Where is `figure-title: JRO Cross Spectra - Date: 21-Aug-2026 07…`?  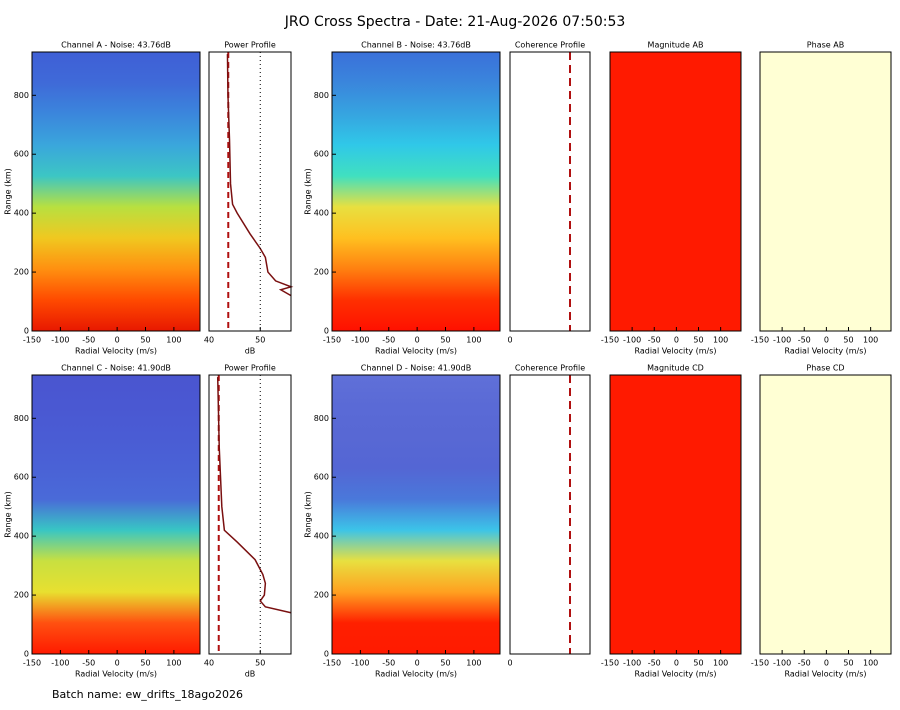
figure-title: JRO Cross Spectra - Date: 21-Aug-2026 07… is located at coordinates (455, 22).